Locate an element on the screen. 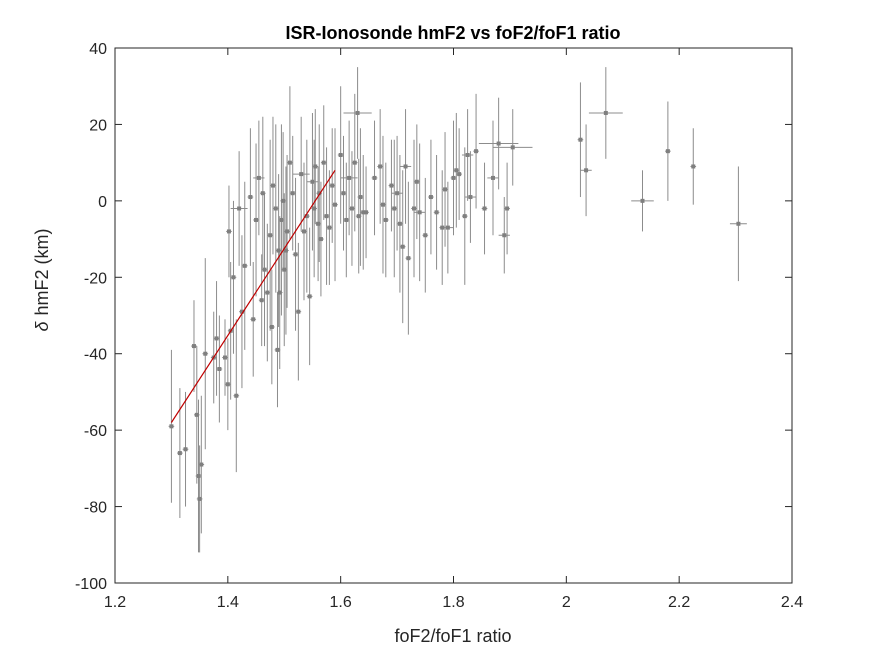  y-tick-label: 40 is located at coordinates (98, 49).